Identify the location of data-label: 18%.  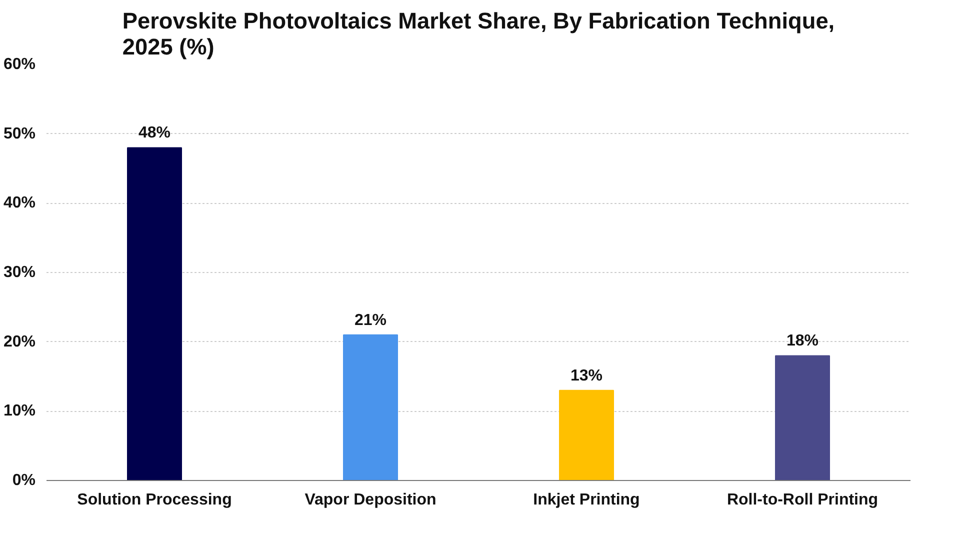
(802, 341).